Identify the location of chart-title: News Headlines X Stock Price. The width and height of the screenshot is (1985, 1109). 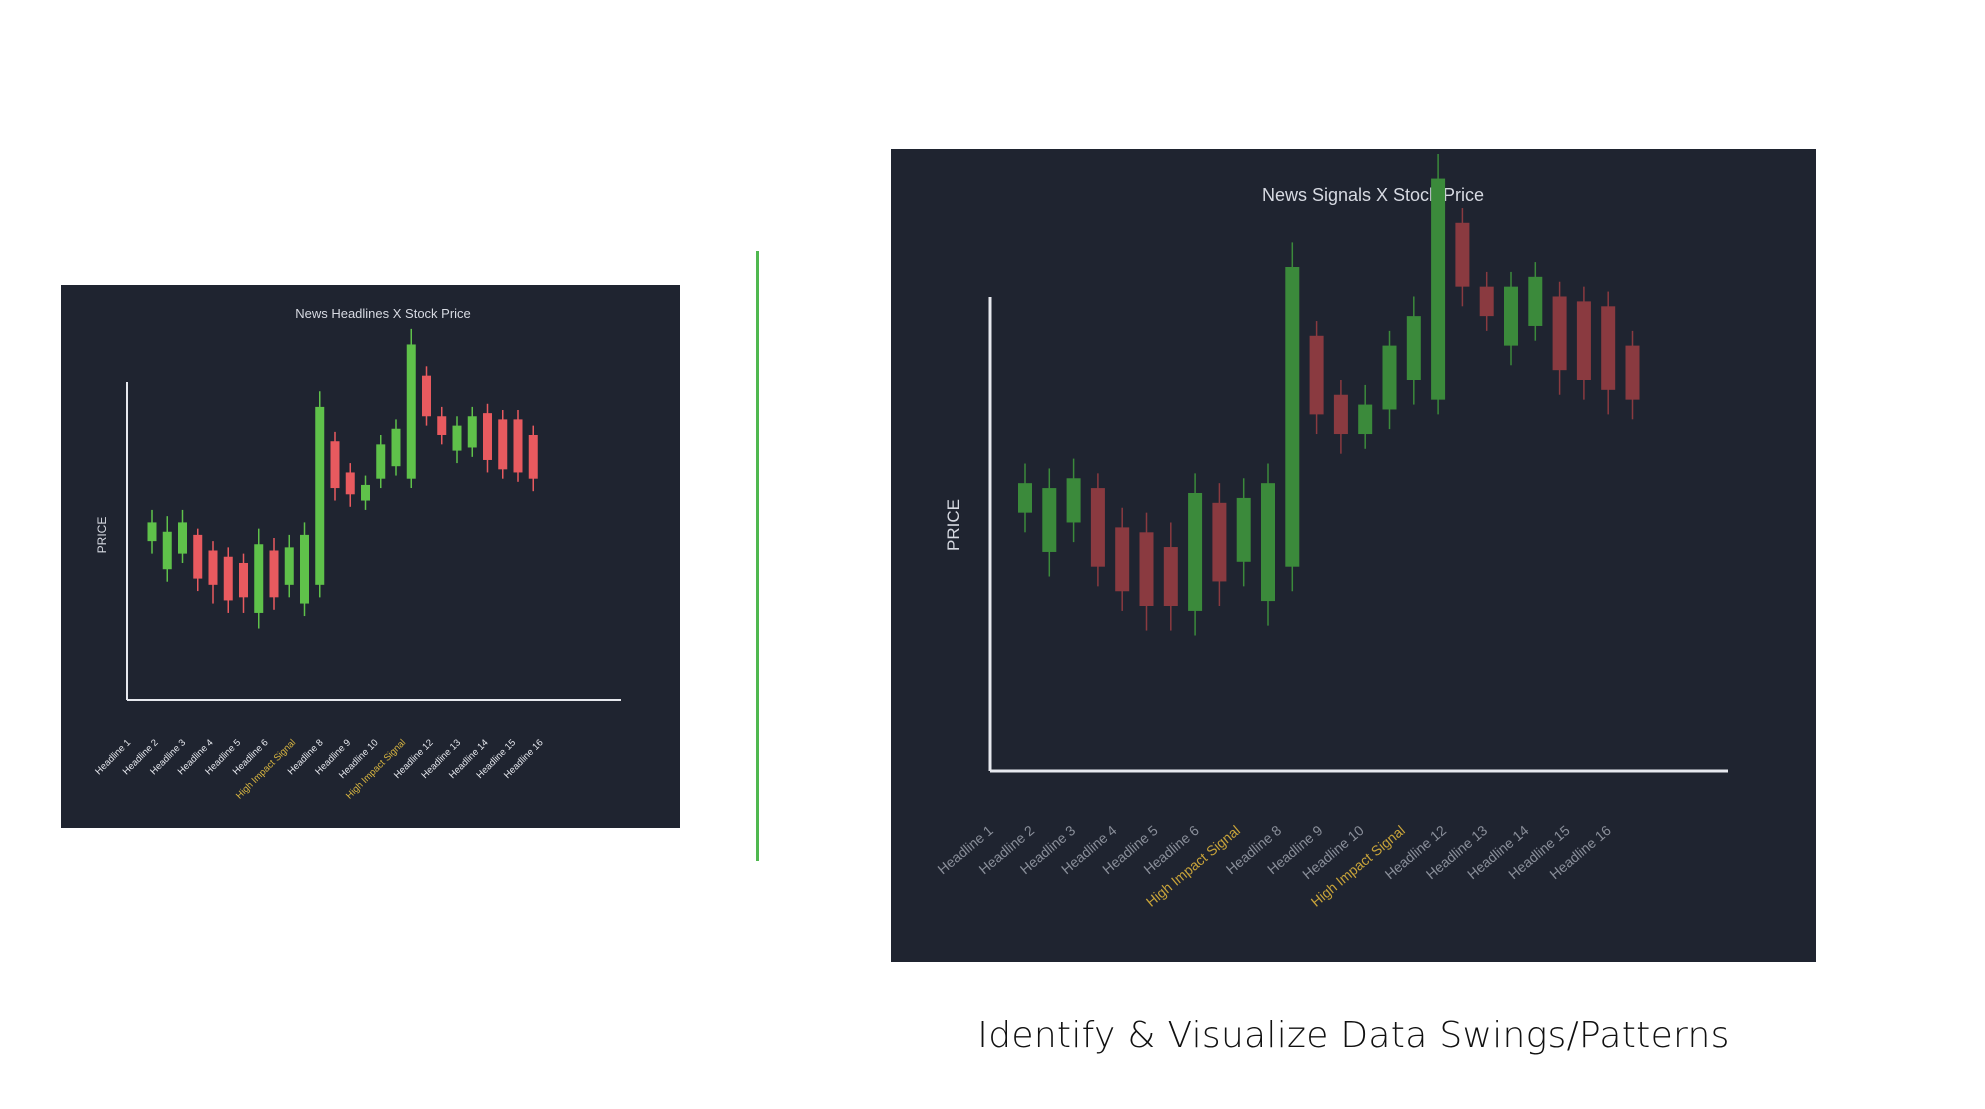
(383, 313).